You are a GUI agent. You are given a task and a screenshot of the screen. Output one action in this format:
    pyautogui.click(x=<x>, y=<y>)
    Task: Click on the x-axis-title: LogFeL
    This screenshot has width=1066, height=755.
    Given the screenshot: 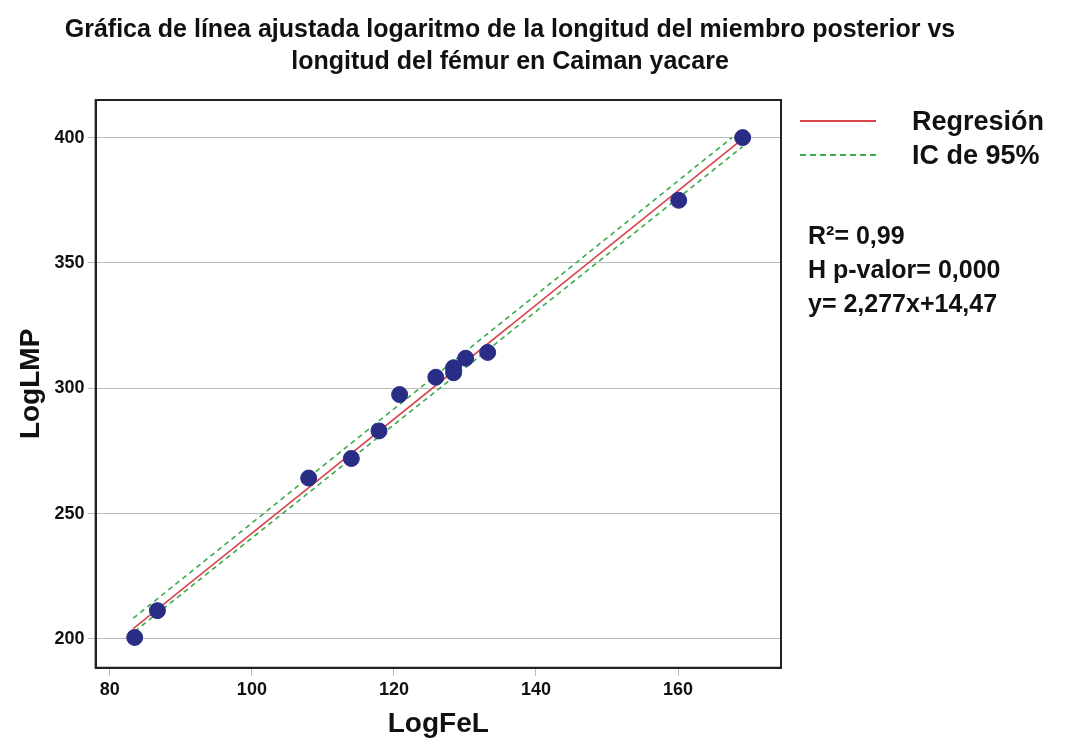 What is the action you would take?
    pyautogui.click(x=438, y=722)
    